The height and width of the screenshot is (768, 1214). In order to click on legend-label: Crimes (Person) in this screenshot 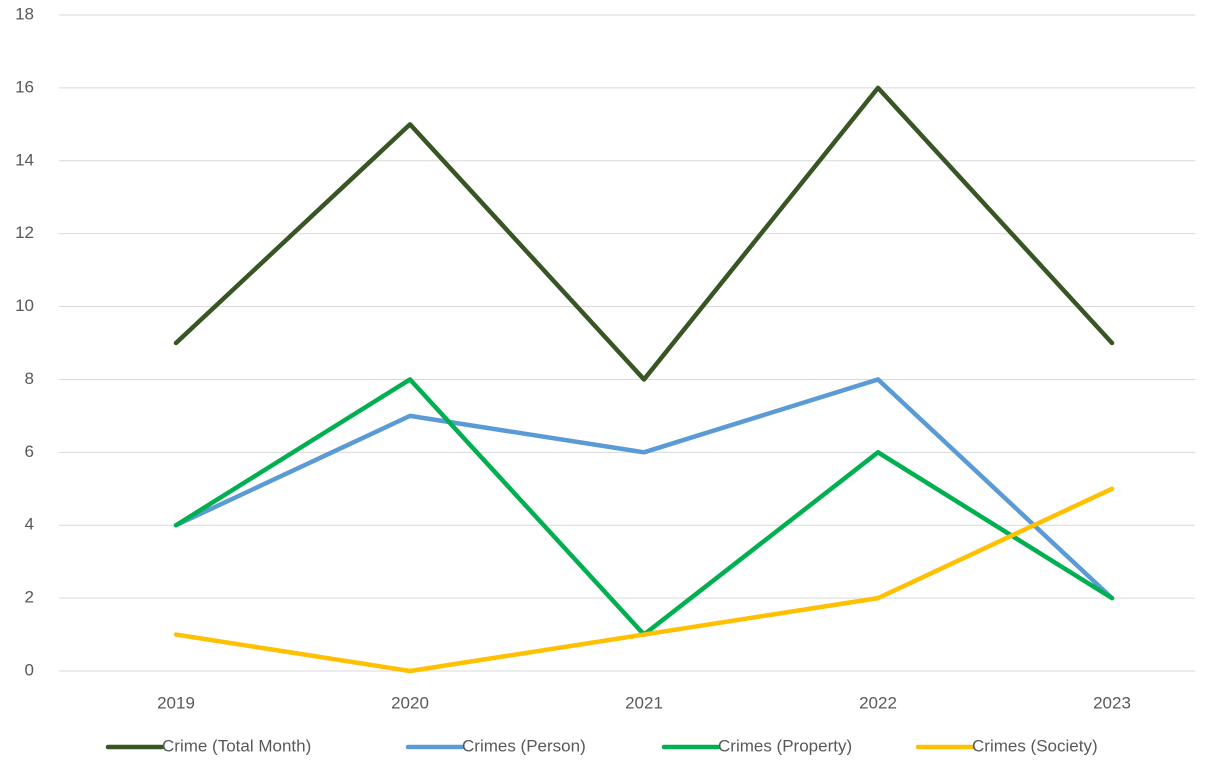, I will do `click(524, 745)`.